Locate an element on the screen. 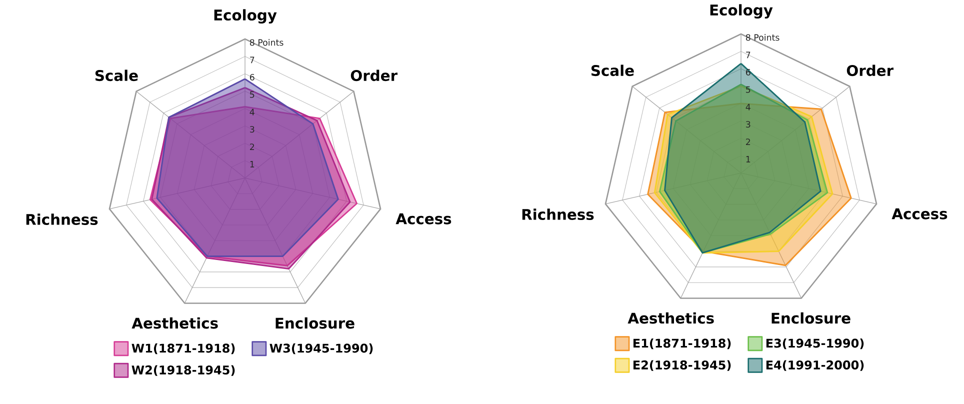  legend-label: W2(1918-1945) is located at coordinates (183, 370).